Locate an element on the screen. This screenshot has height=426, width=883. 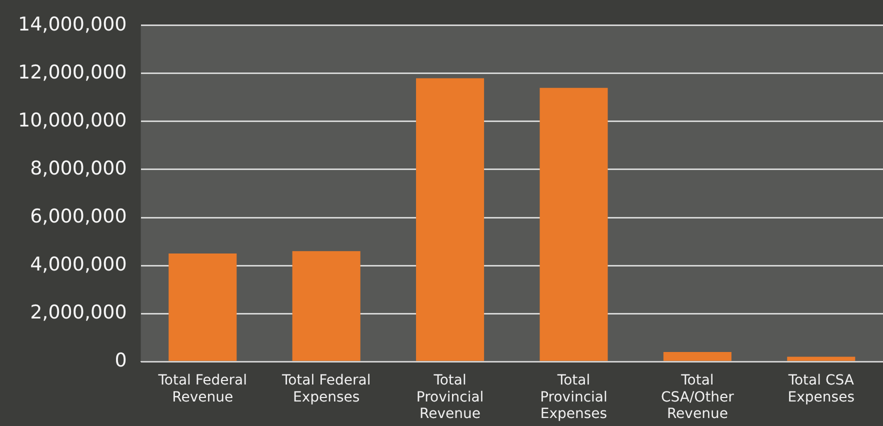
y-tick-label: 12,000,000 is located at coordinates (72, 72).